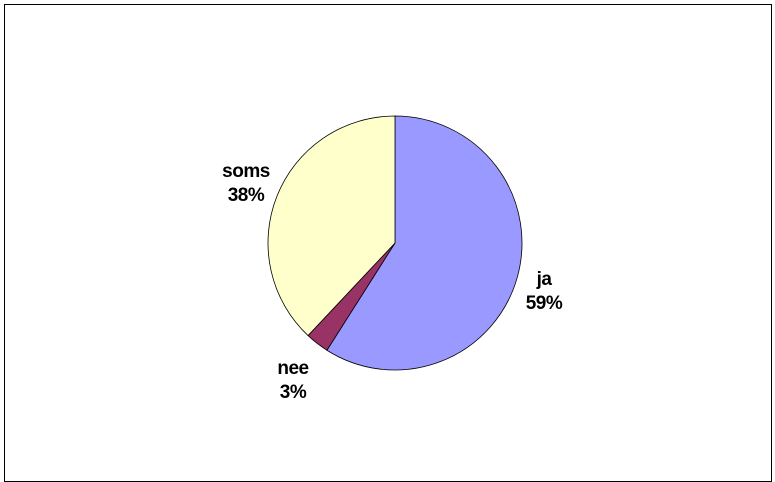  What do you see at coordinates (544, 303) in the screenshot?
I see `slice-percent-ja: 59%` at bounding box center [544, 303].